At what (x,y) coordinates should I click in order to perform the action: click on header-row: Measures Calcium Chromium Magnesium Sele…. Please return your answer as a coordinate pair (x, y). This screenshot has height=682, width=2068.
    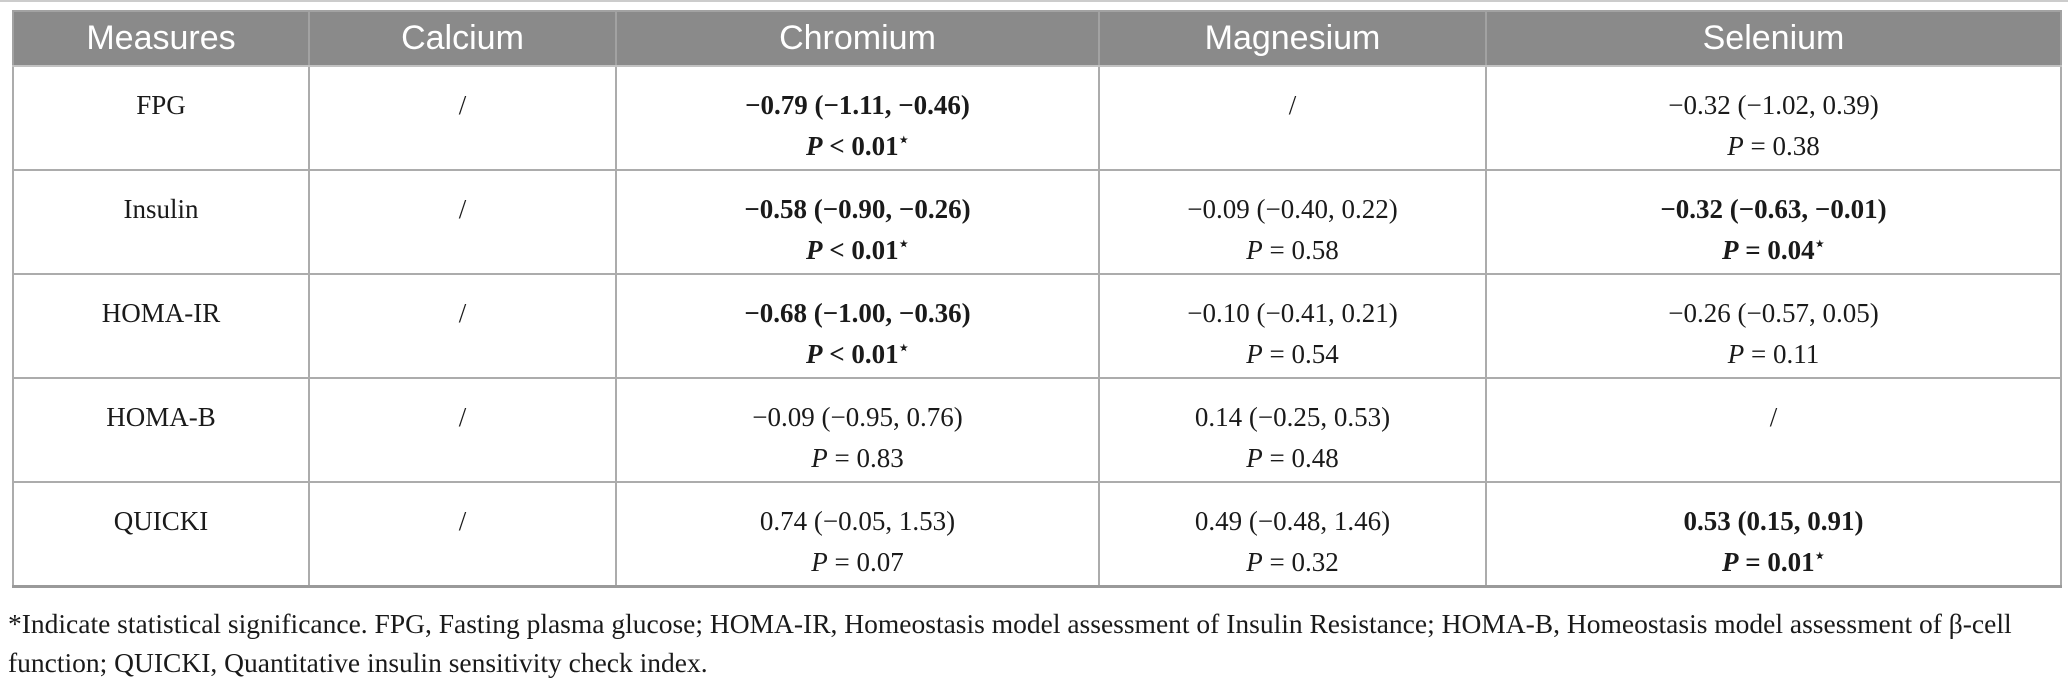
    Looking at the image, I should click on (1037, 38).